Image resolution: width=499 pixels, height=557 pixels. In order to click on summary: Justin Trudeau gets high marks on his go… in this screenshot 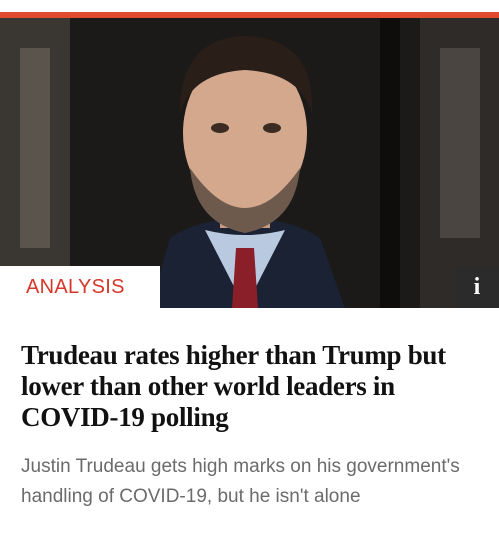, I will do `click(240, 481)`.